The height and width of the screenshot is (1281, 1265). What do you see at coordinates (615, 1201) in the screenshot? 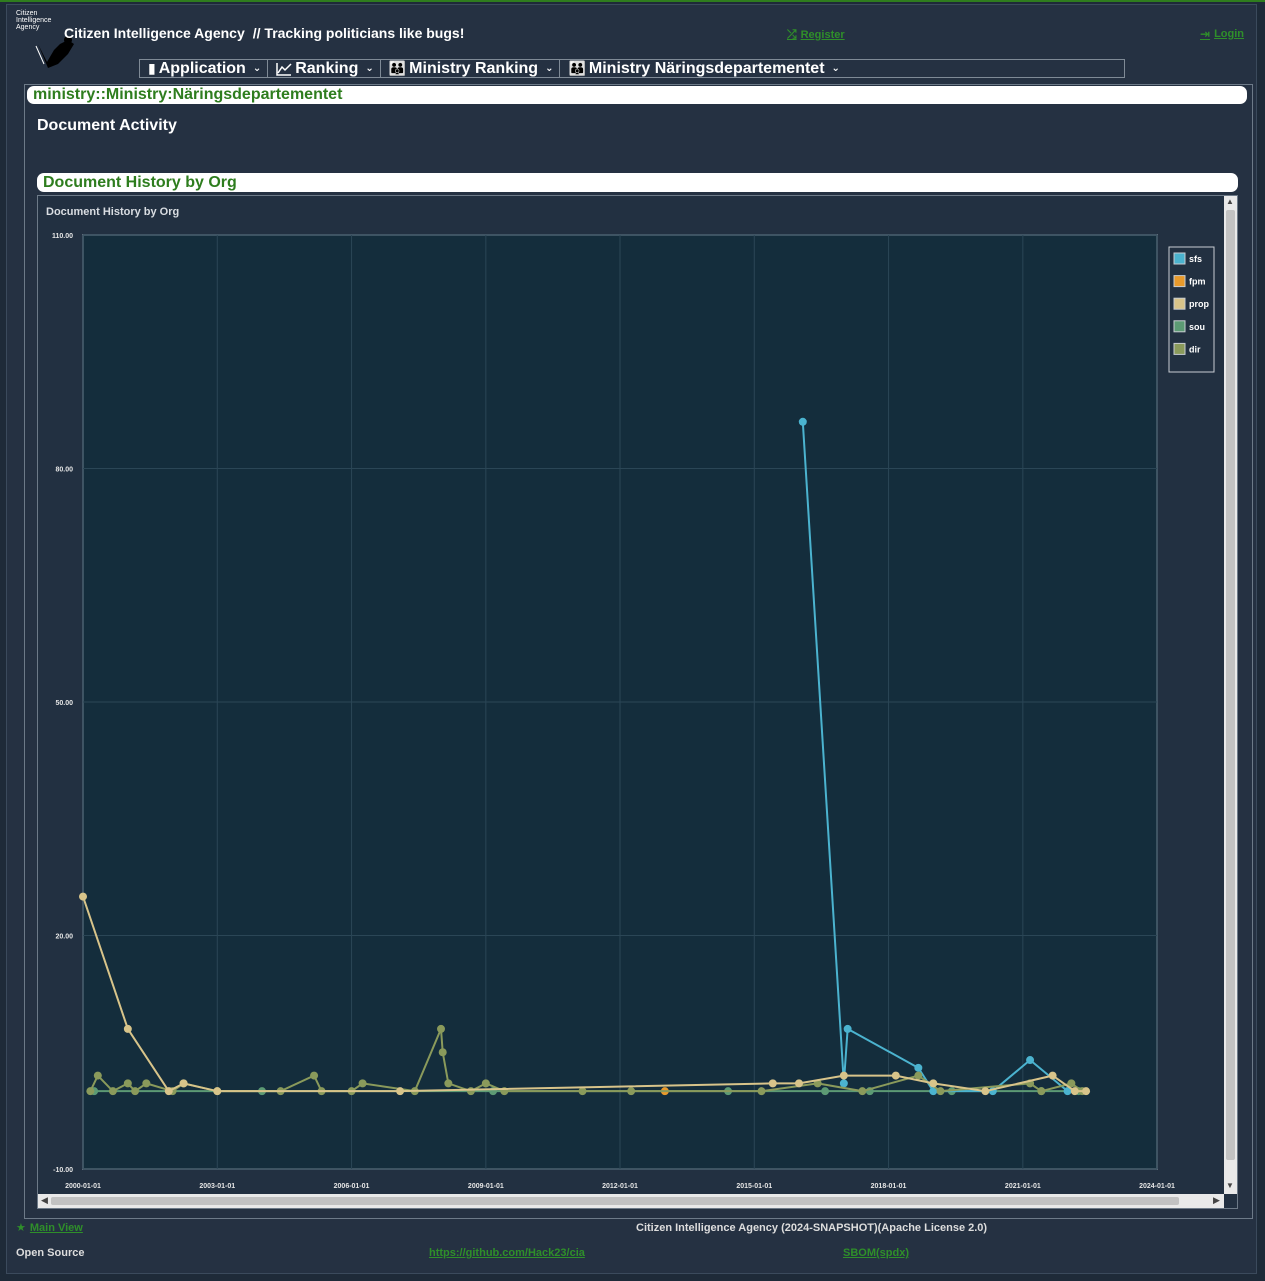
I see `horizontal-scroll-thumb` at bounding box center [615, 1201].